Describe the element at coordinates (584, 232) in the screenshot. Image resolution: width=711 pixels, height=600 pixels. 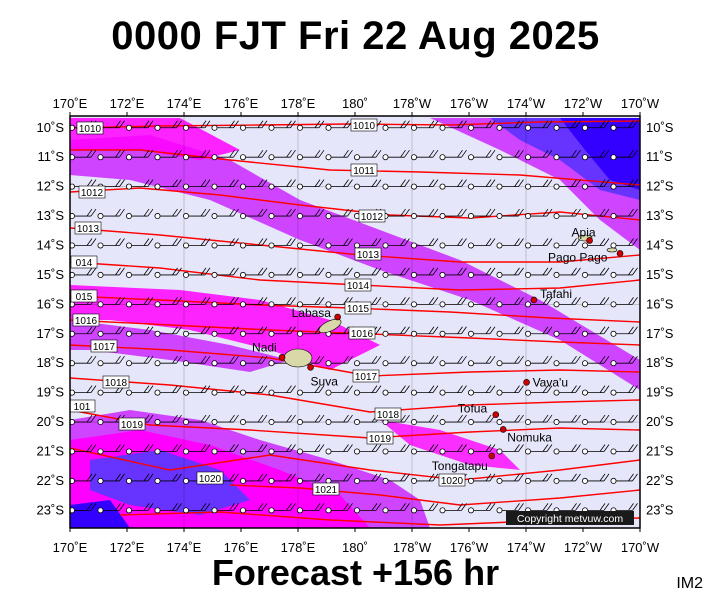
I see `place-label: Apia` at that location.